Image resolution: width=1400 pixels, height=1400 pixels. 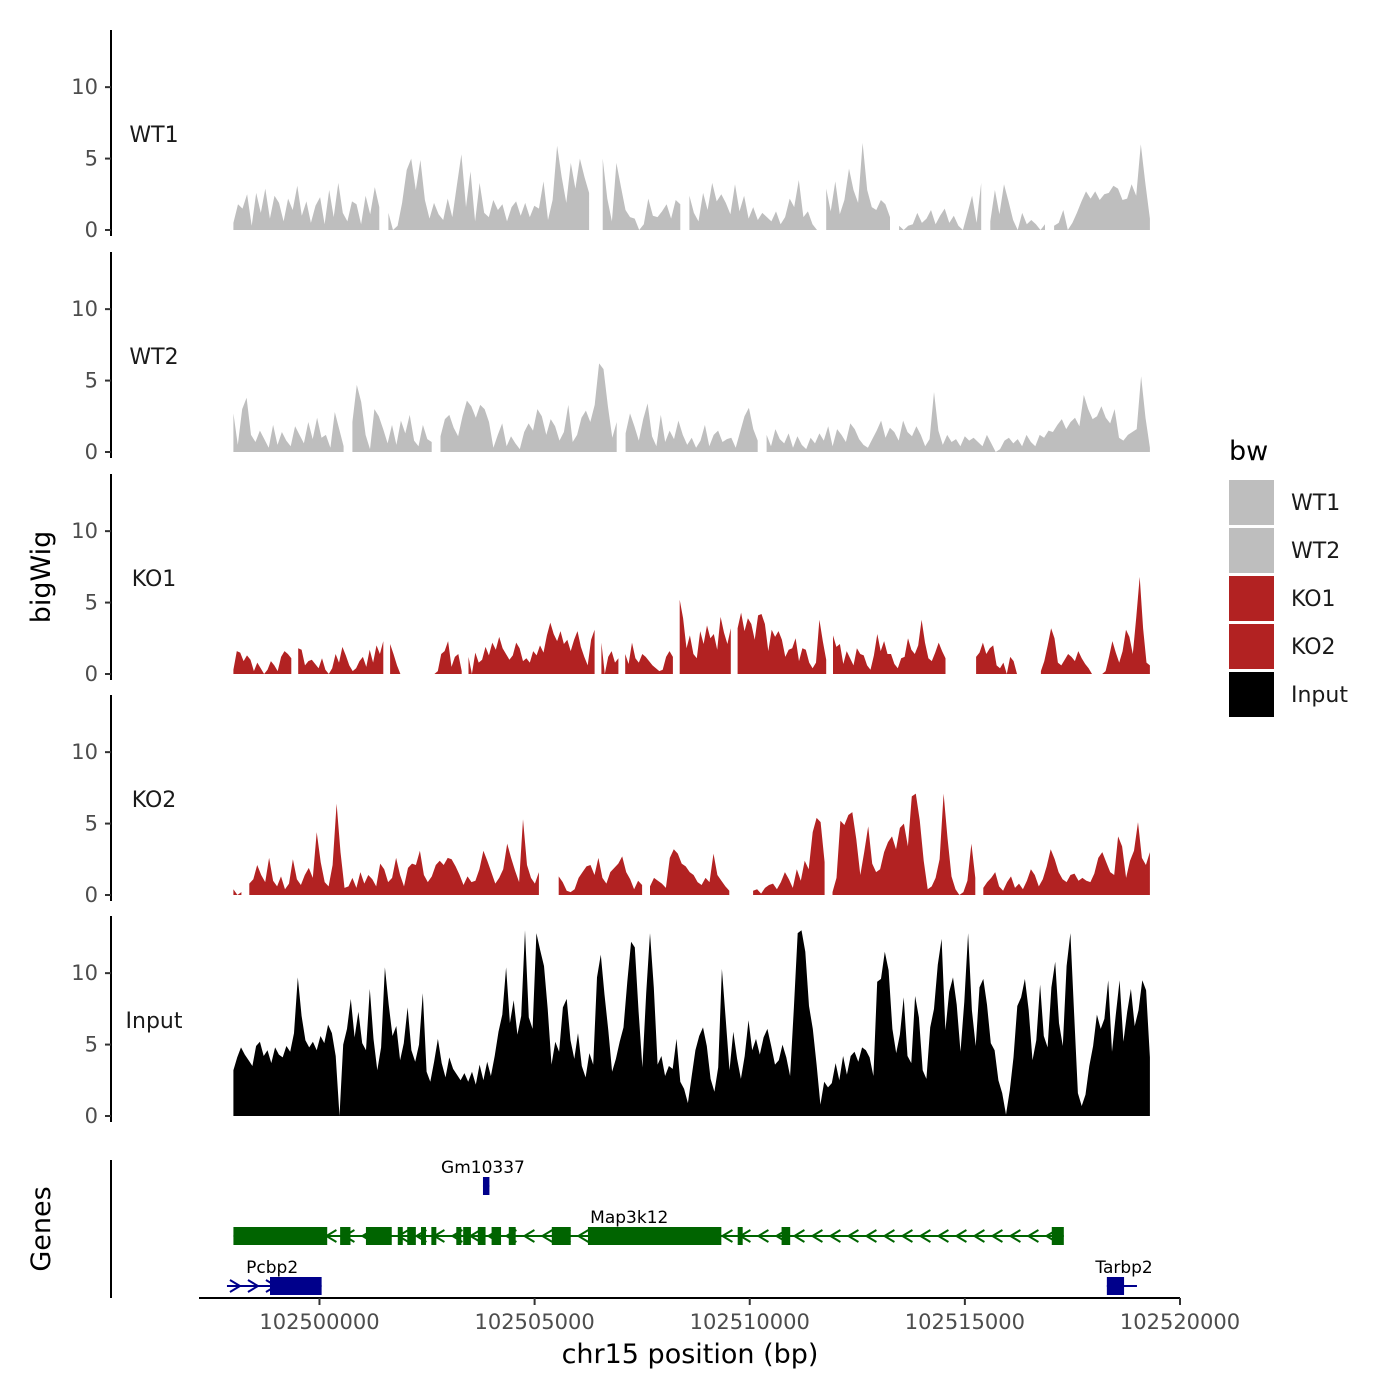 What do you see at coordinates (1248, 451) in the screenshot?
I see `legend-title: bw` at bounding box center [1248, 451].